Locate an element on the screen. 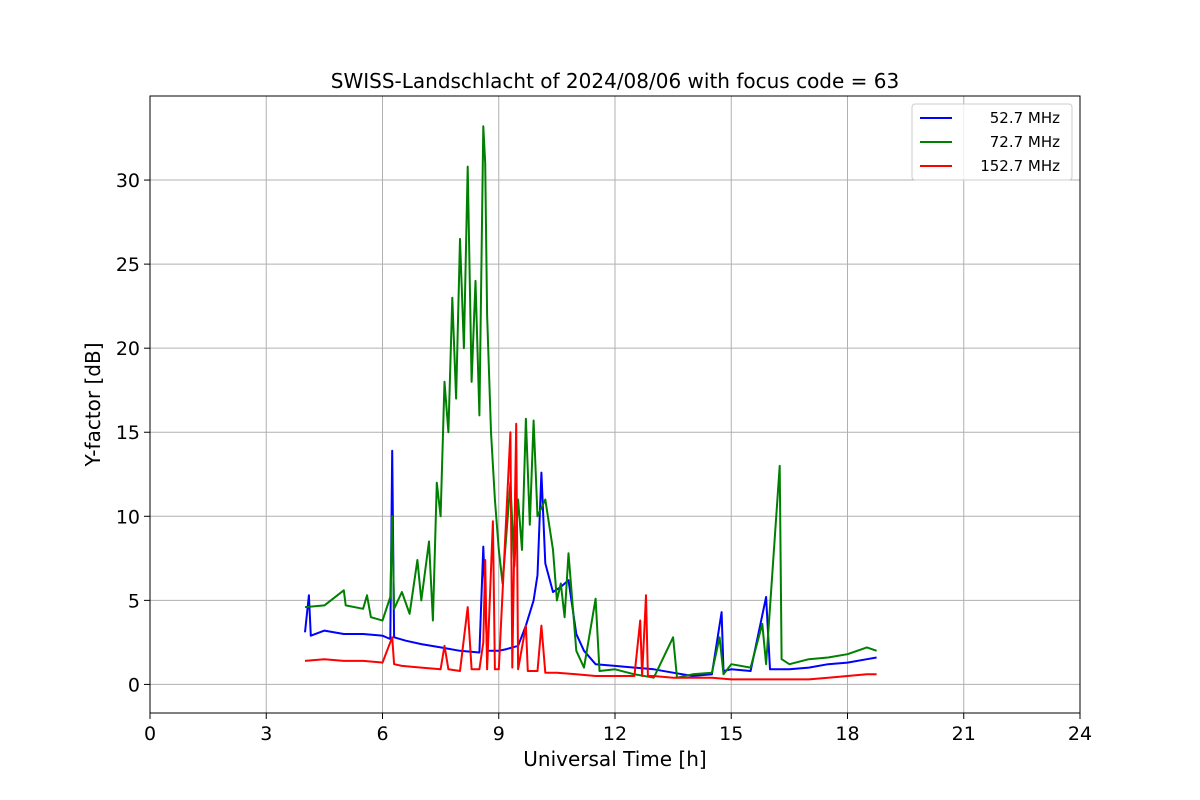 The height and width of the screenshot is (800, 1200). y-tick-label: 30 is located at coordinates (128, 181).